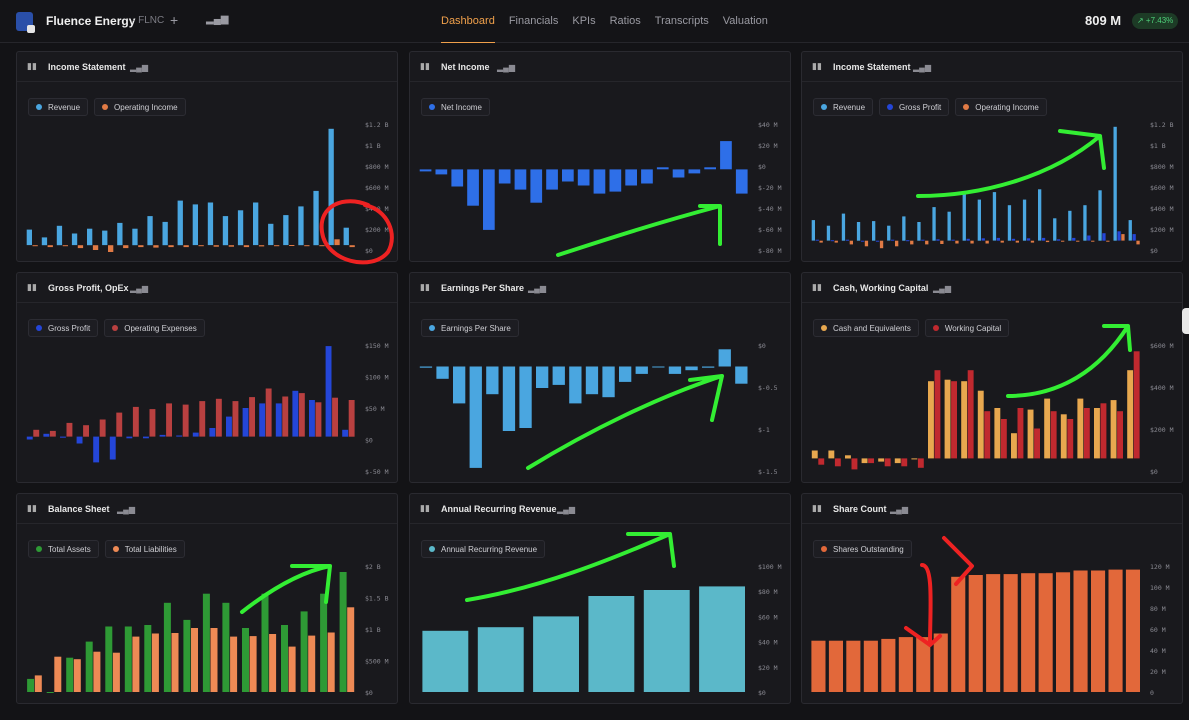  Describe the element at coordinates (914, 107) in the screenshot. I see `legend-item: Gross Profit` at that location.